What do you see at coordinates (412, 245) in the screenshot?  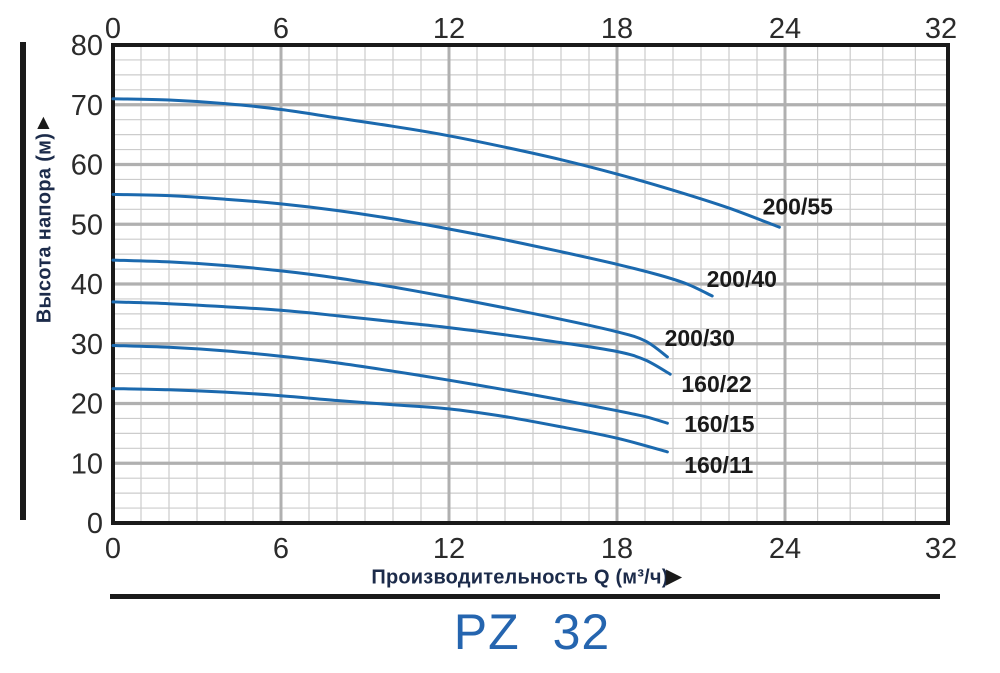 I see `curve-200/40` at bounding box center [412, 245].